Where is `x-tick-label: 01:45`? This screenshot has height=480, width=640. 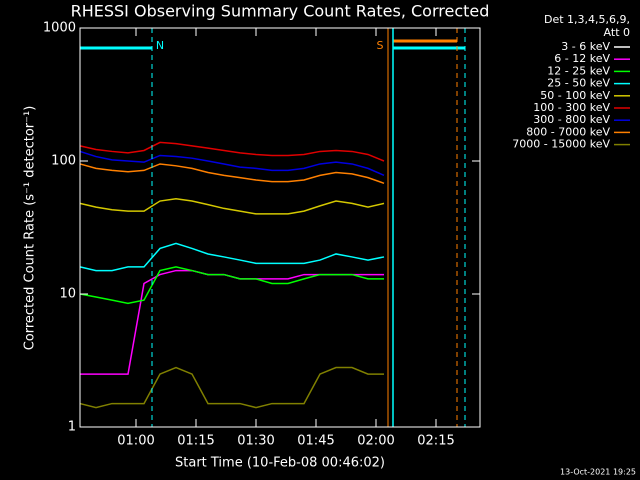
x-tick-label: 01:45 is located at coordinates (315, 441).